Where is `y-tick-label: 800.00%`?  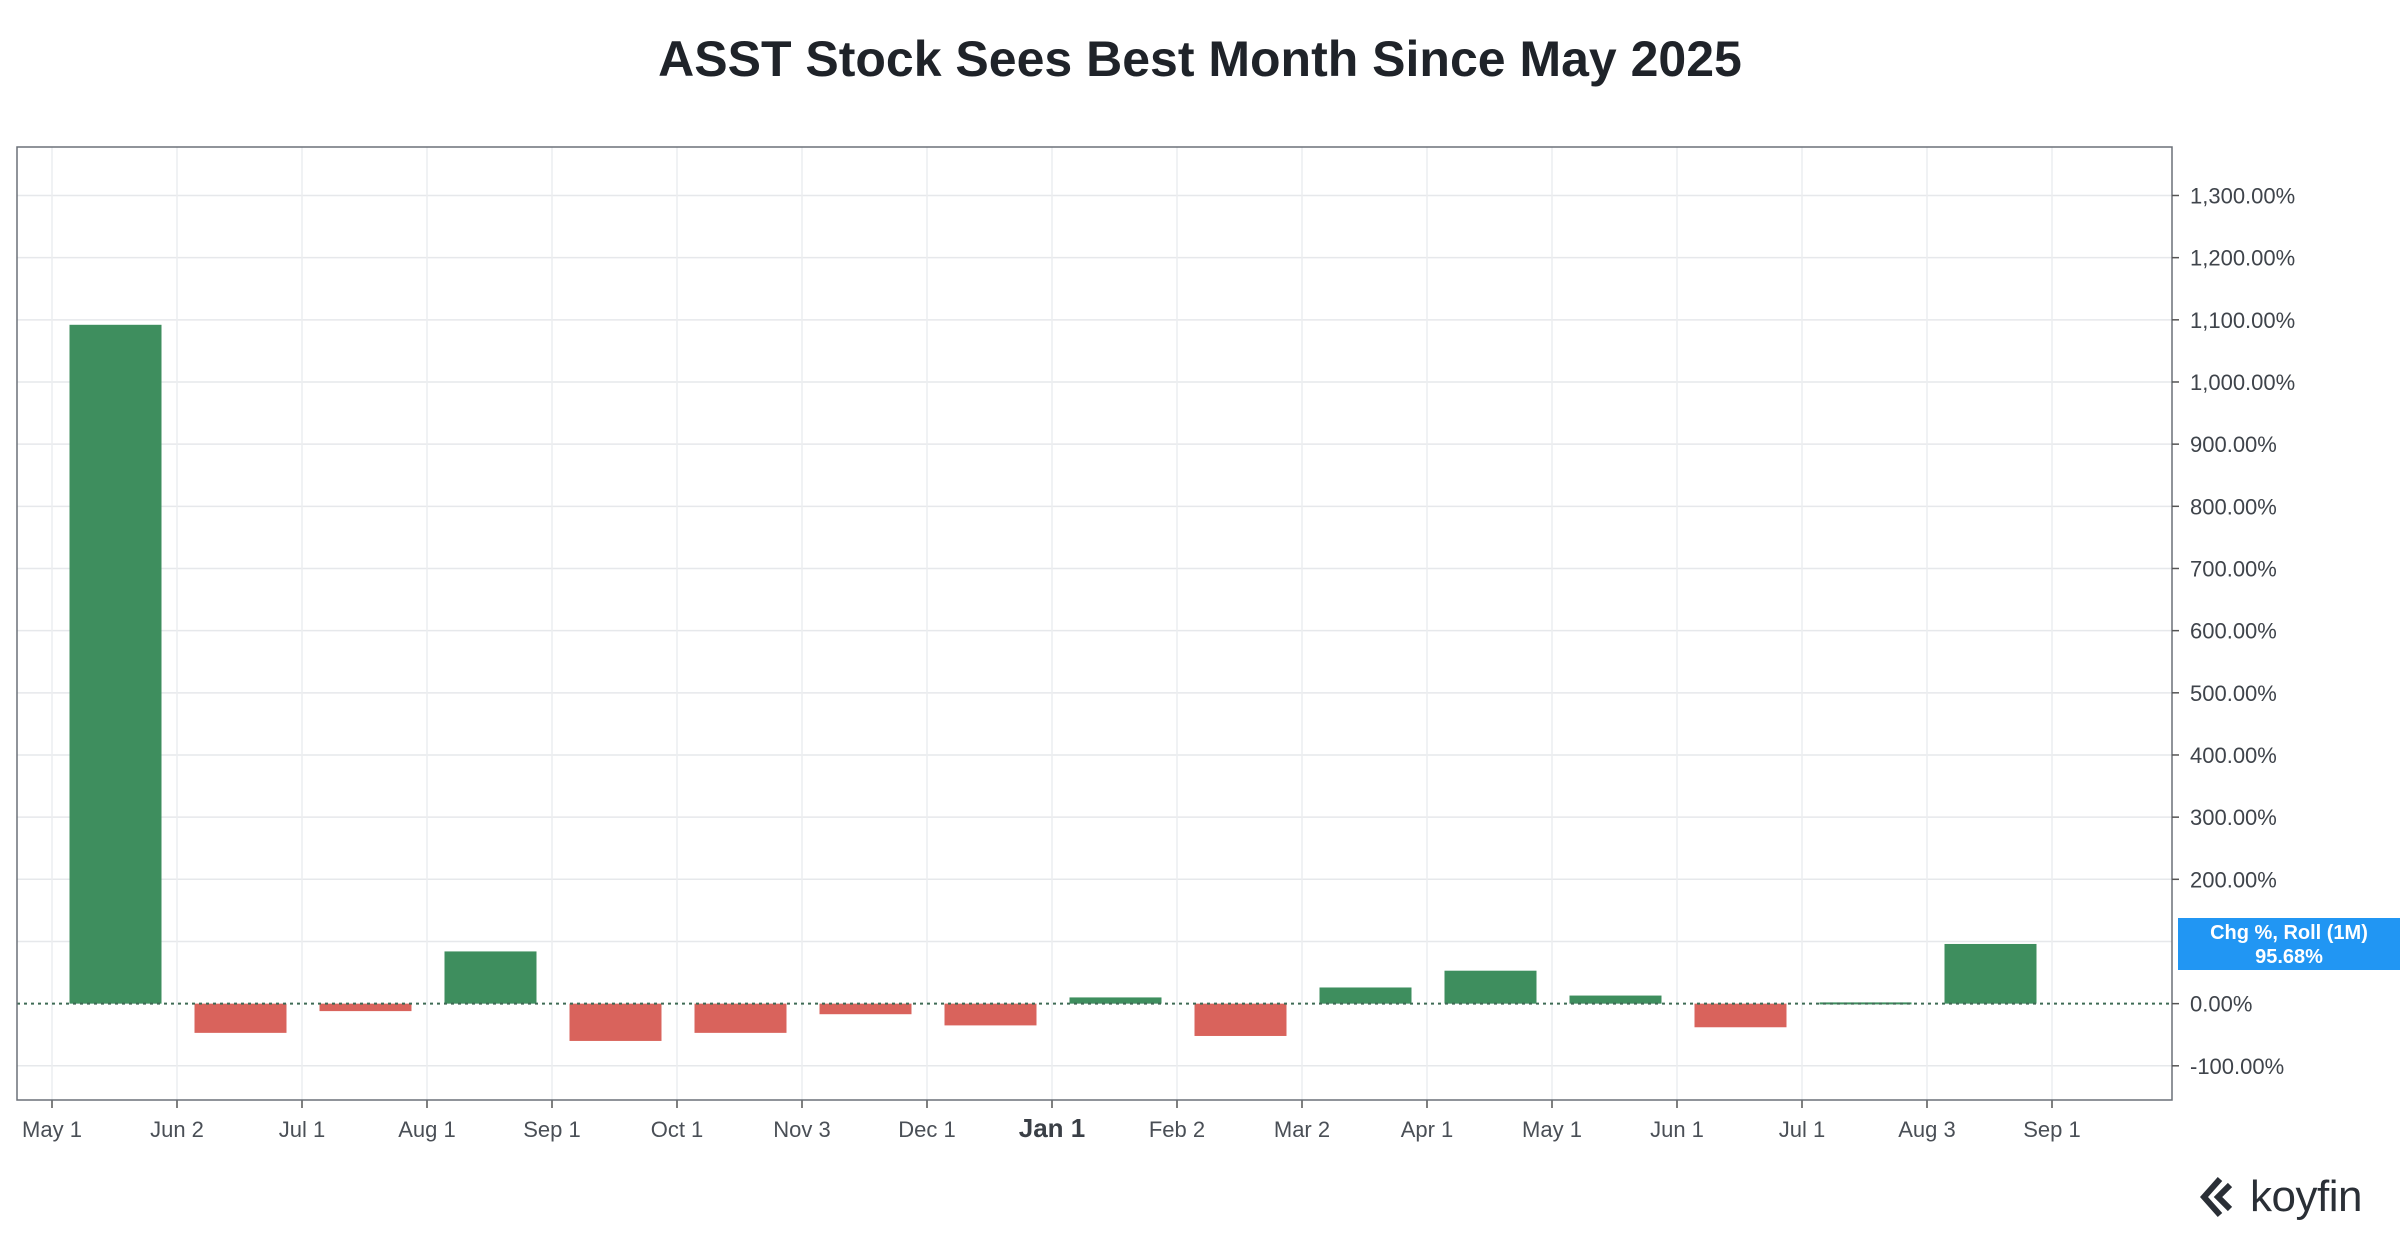
y-tick-label: 800.00% is located at coordinates (2233, 506).